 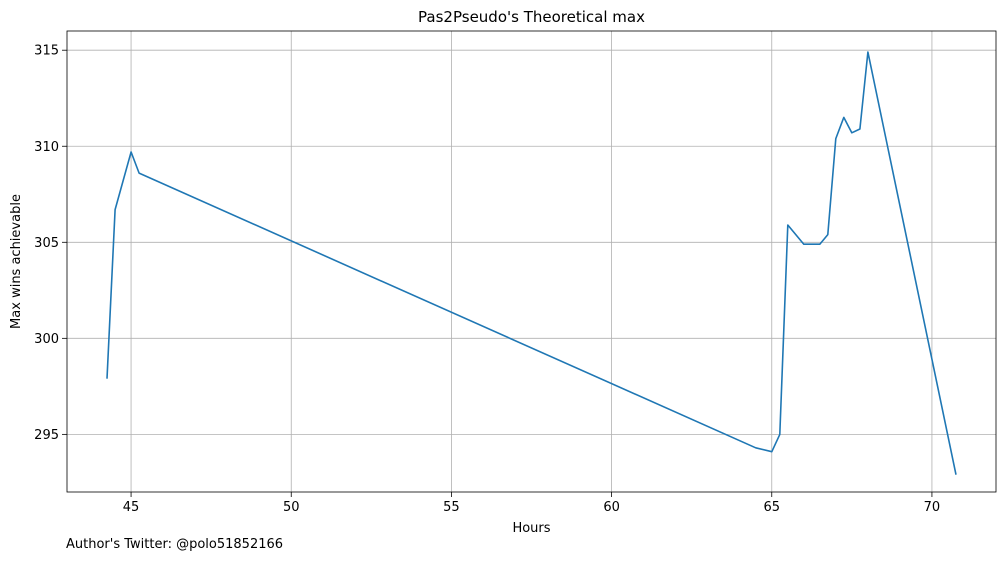 What do you see at coordinates (451, 507) in the screenshot?
I see `x-tick-label: 55` at bounding box center [451, 507].